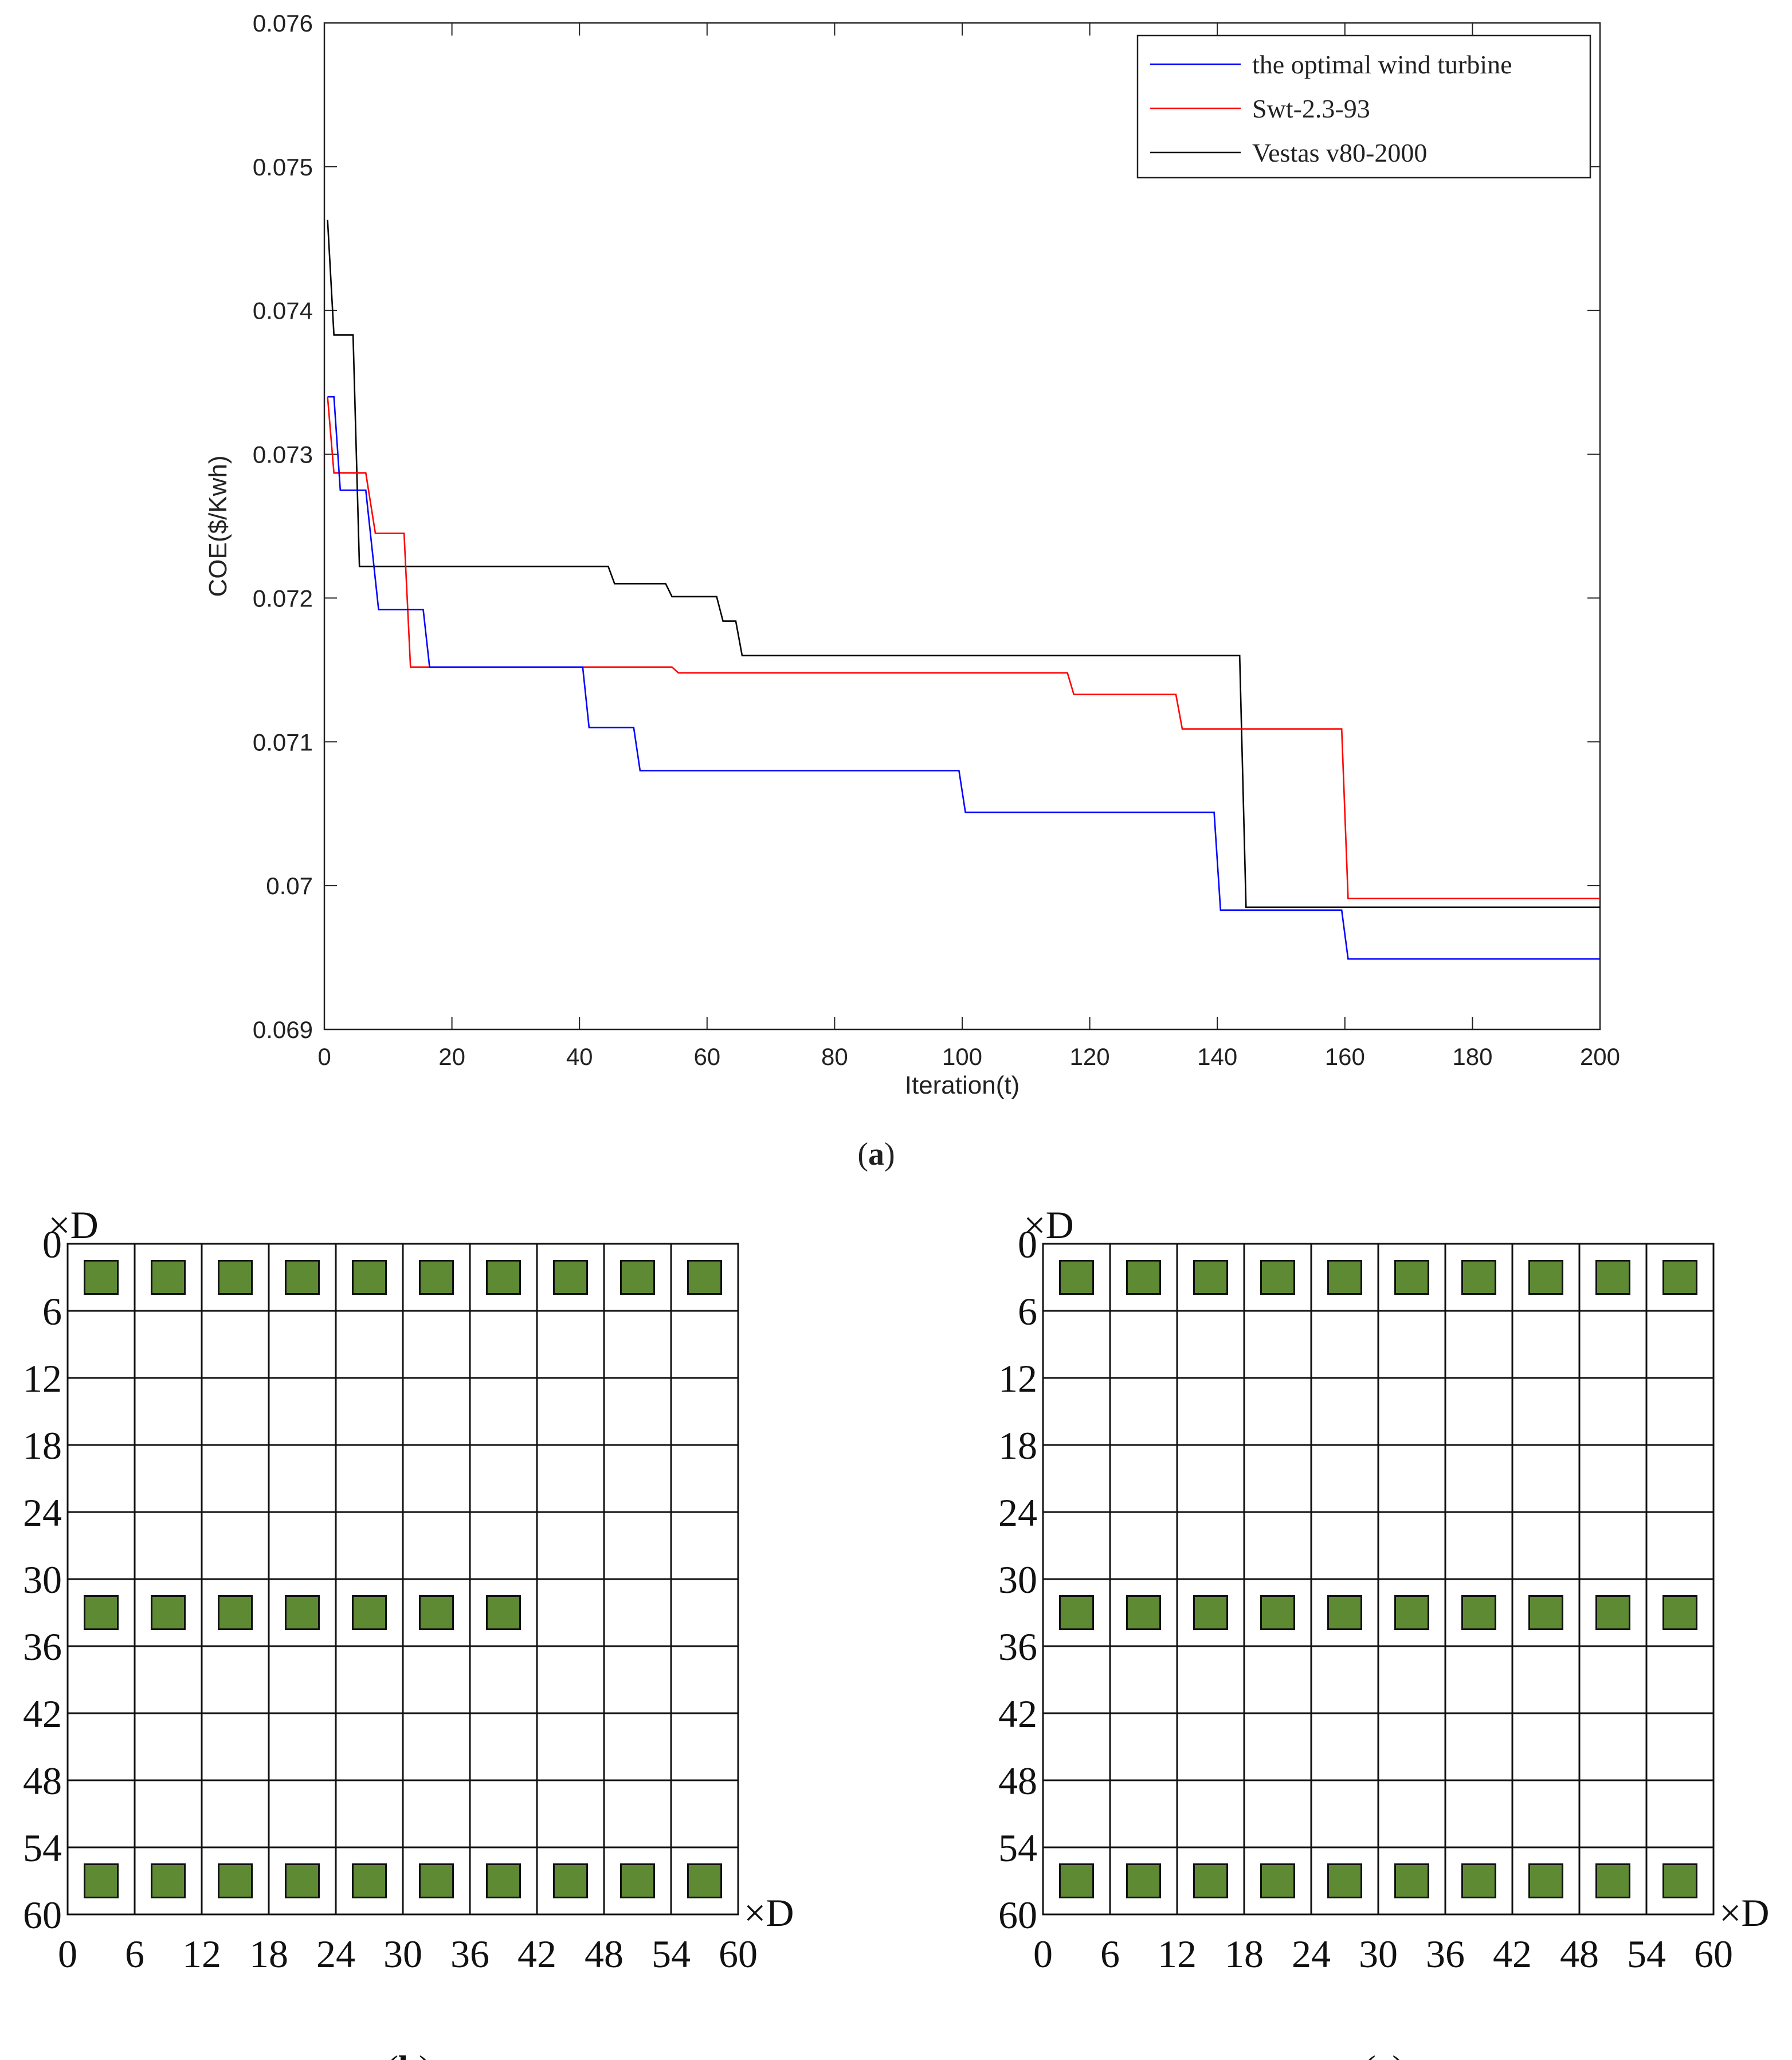 Image resolution: width=1792 pixels, height=2060 pixels. Describe the element at coordinates (1364, 106) in the screenshot. I see `legend-box` at that location.